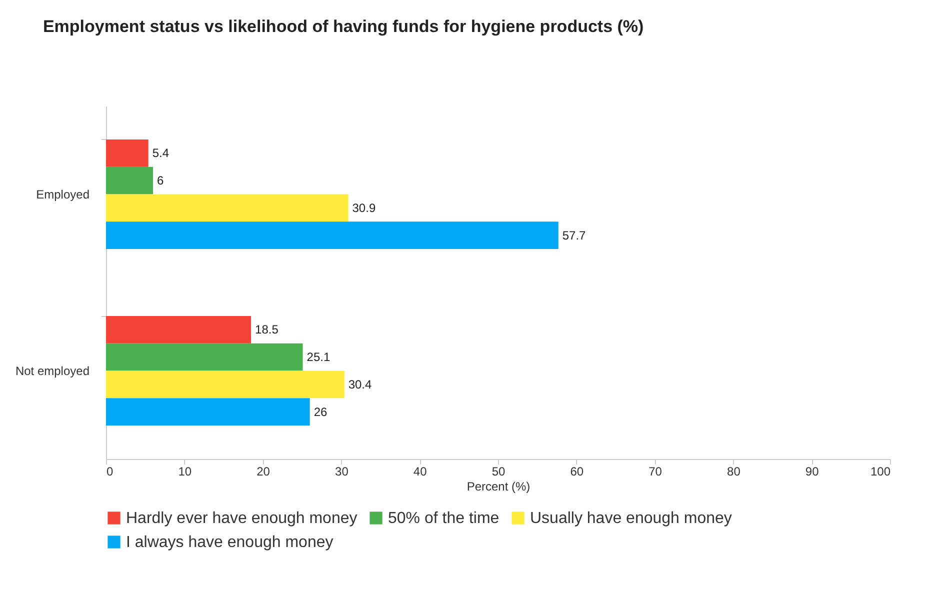  I want to click on chart-title: Employment status vs likelihood of having funds for hygiene products (%), so click(343, 26).